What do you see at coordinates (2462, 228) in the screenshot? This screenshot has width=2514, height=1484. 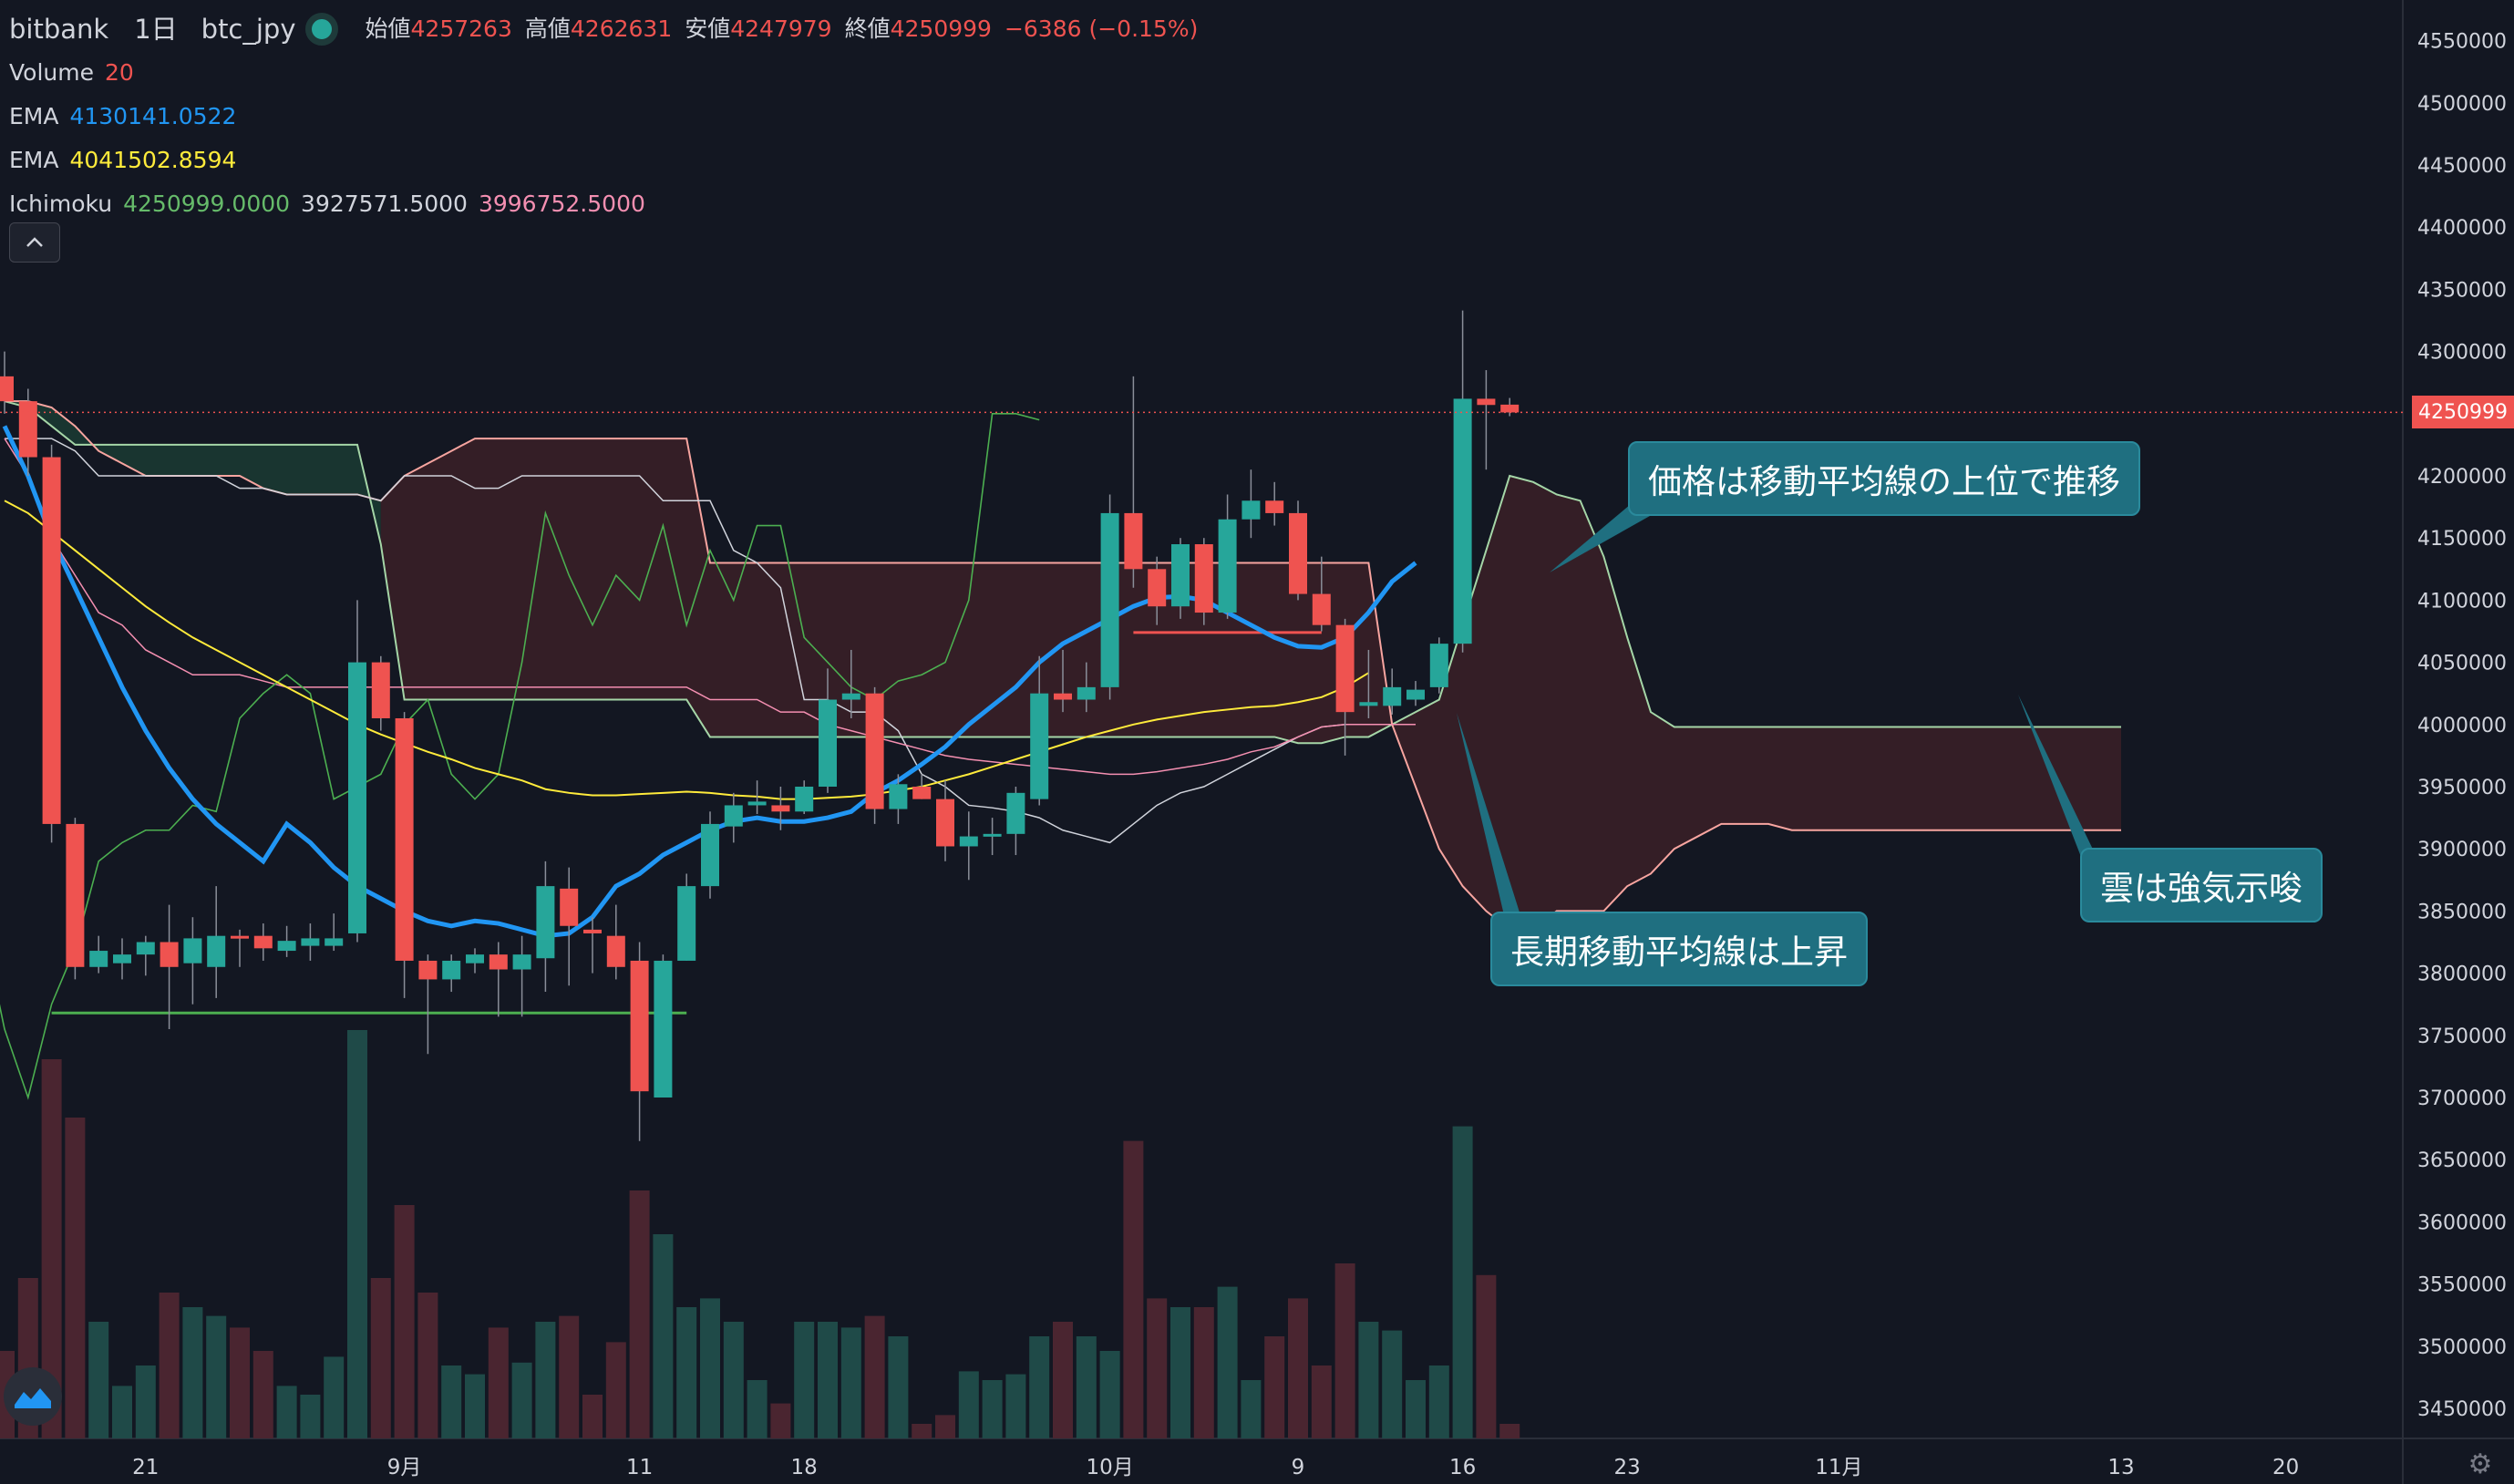 I see `price-tick-label: 4400000` at bounding box center [2462, 228].